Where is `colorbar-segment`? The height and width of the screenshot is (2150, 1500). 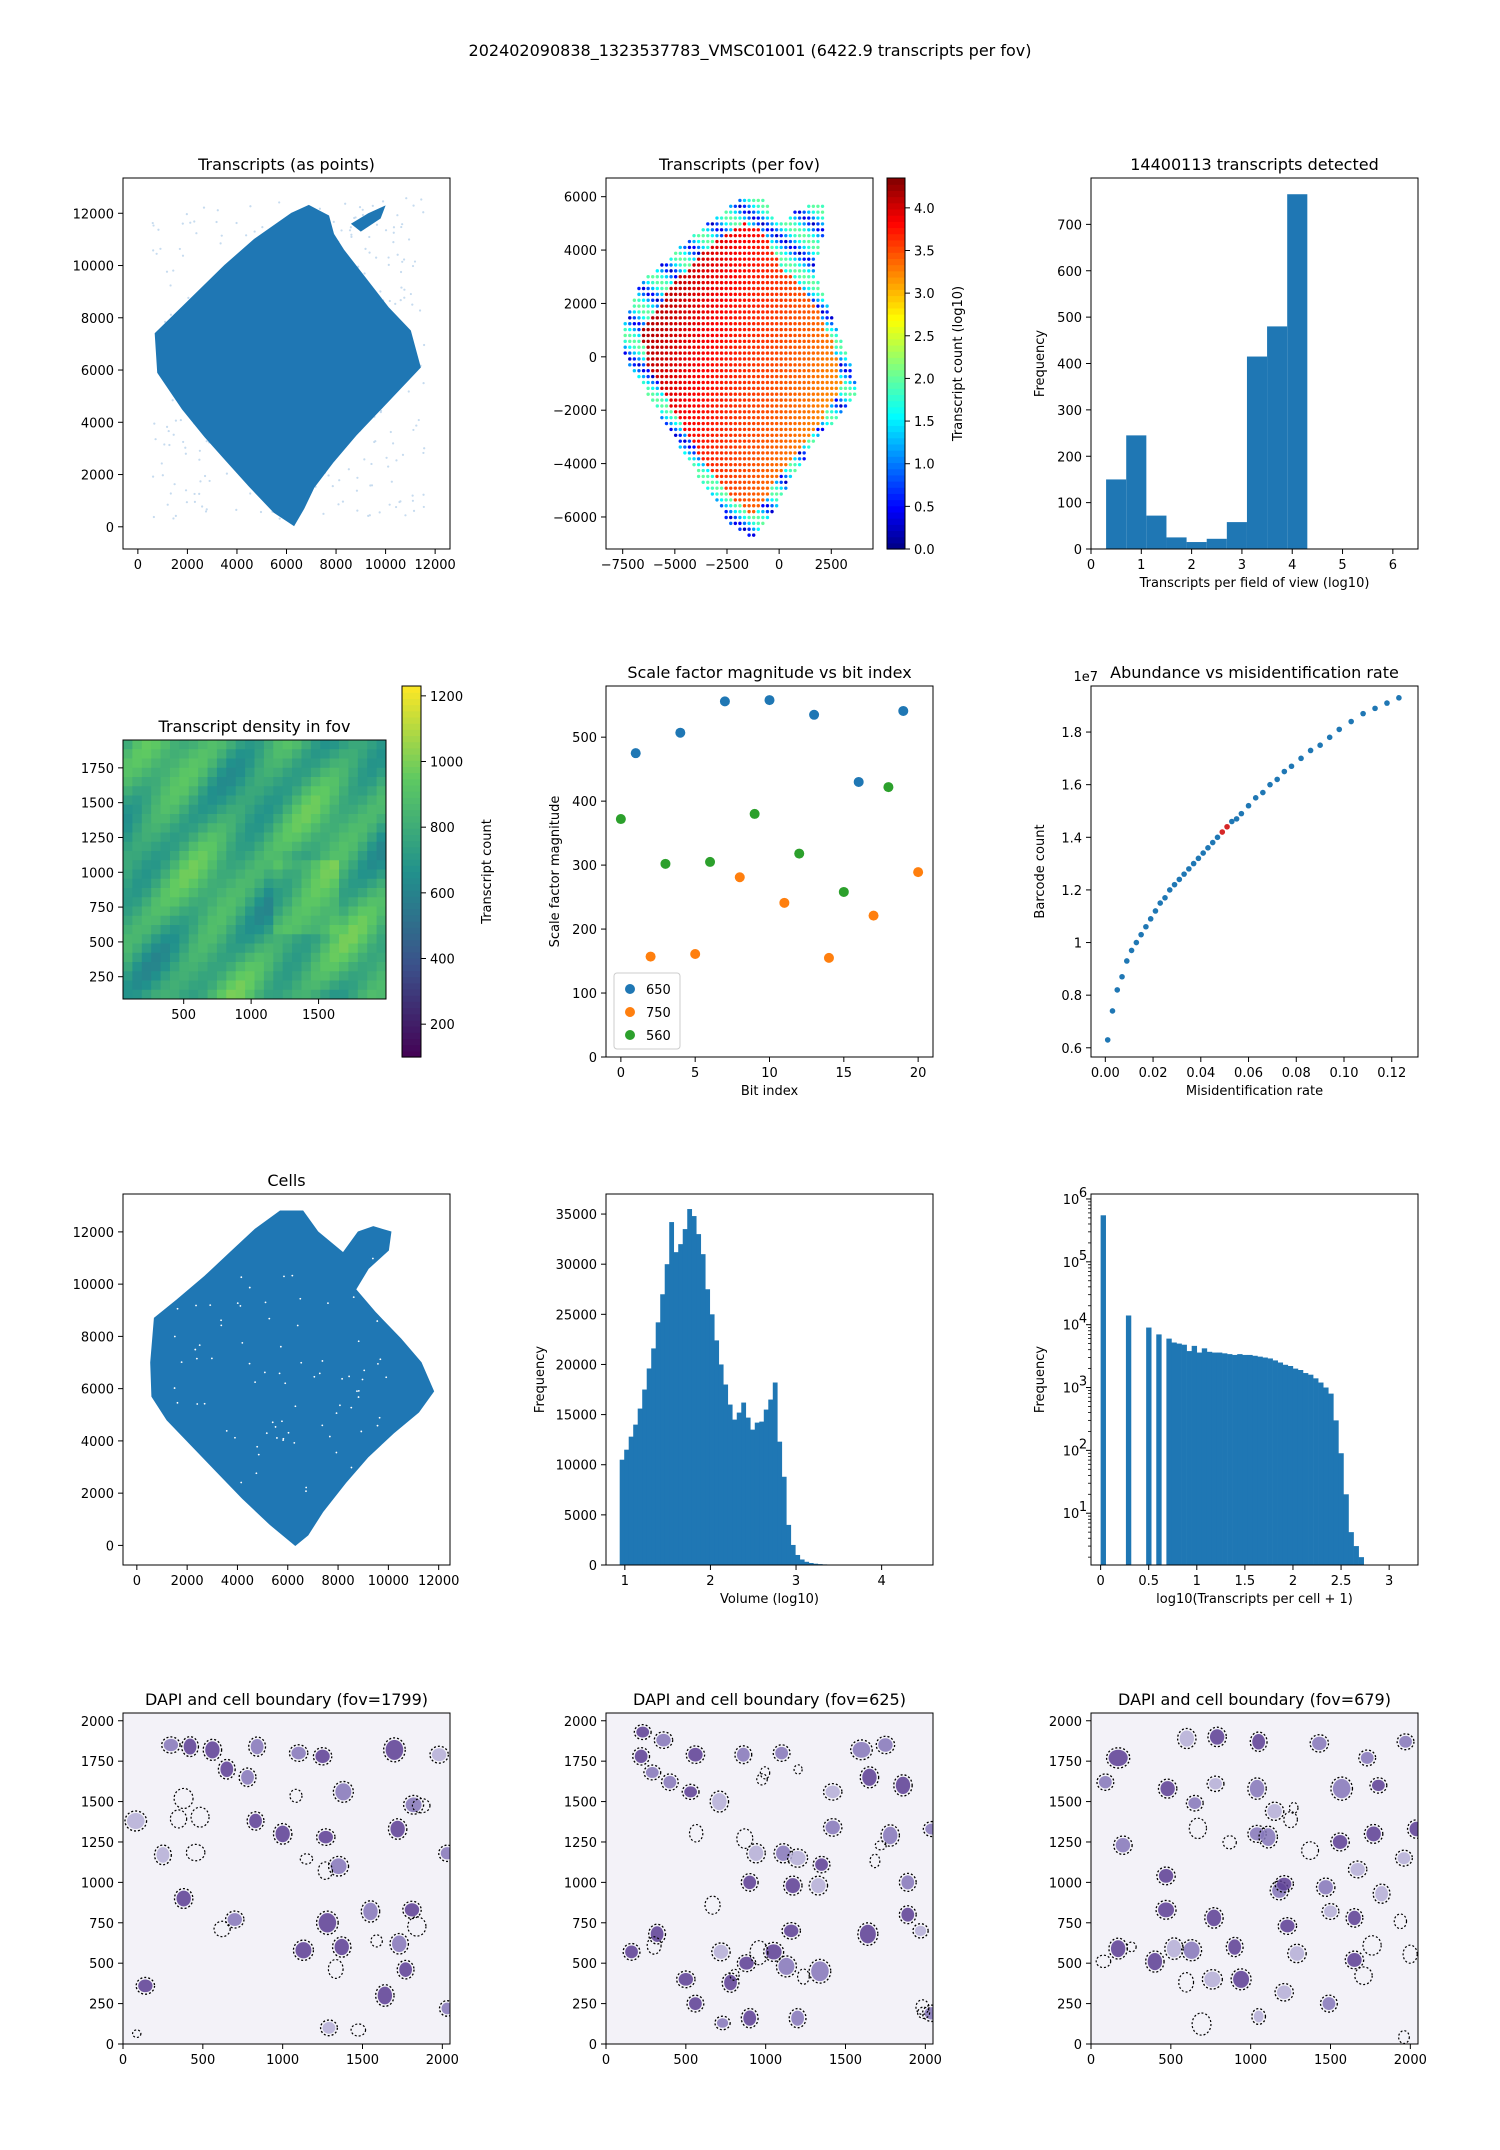 colorbar-segment is located at coordinates (896, 484).